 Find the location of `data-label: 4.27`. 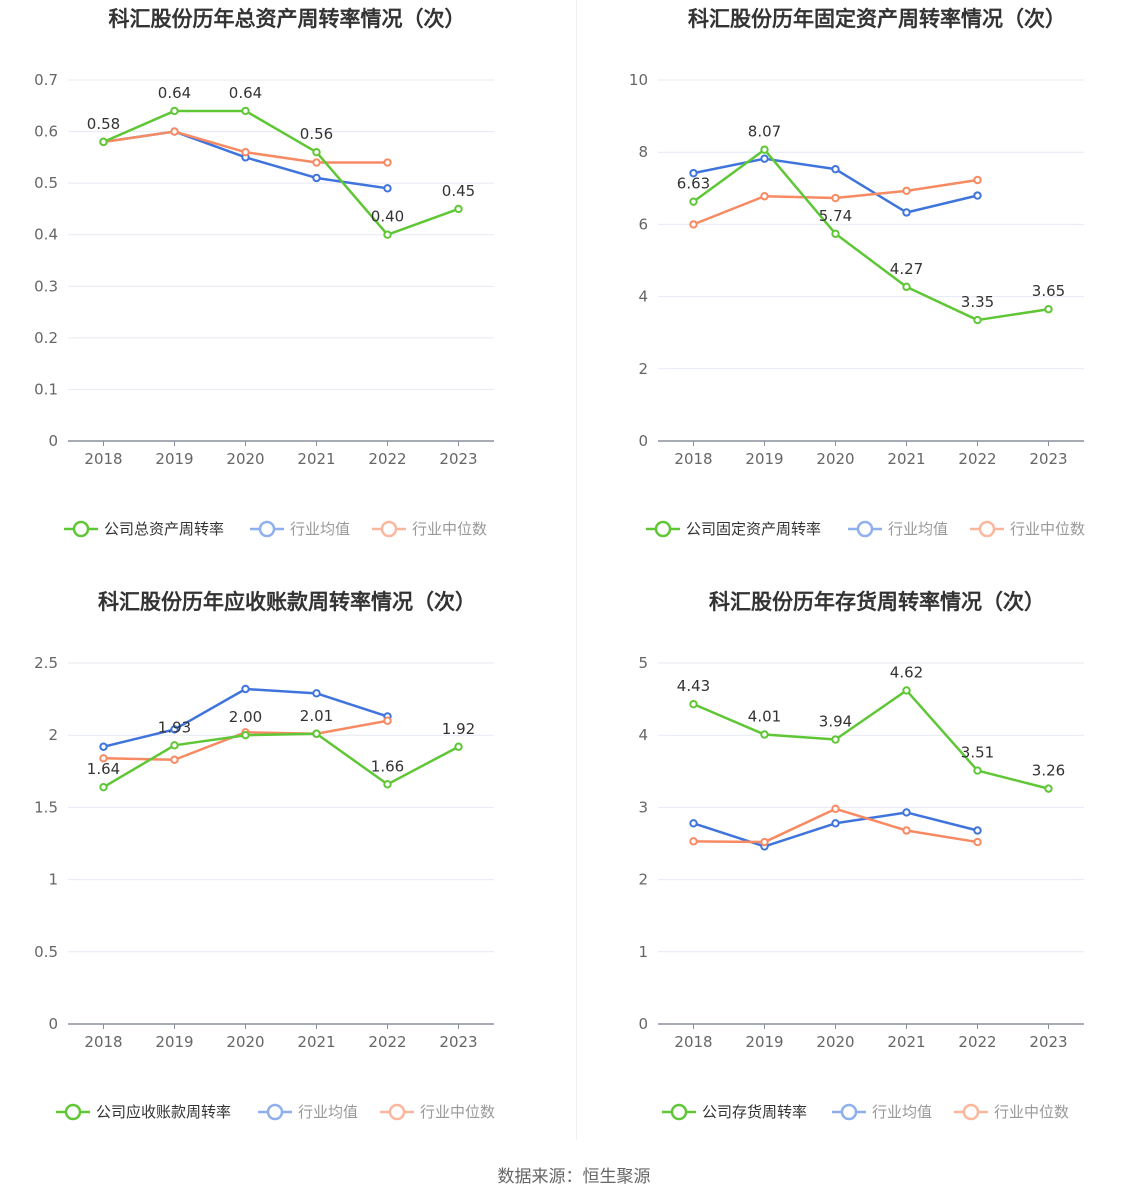

data-label: 4.27 is located at coordinates (906, 269).